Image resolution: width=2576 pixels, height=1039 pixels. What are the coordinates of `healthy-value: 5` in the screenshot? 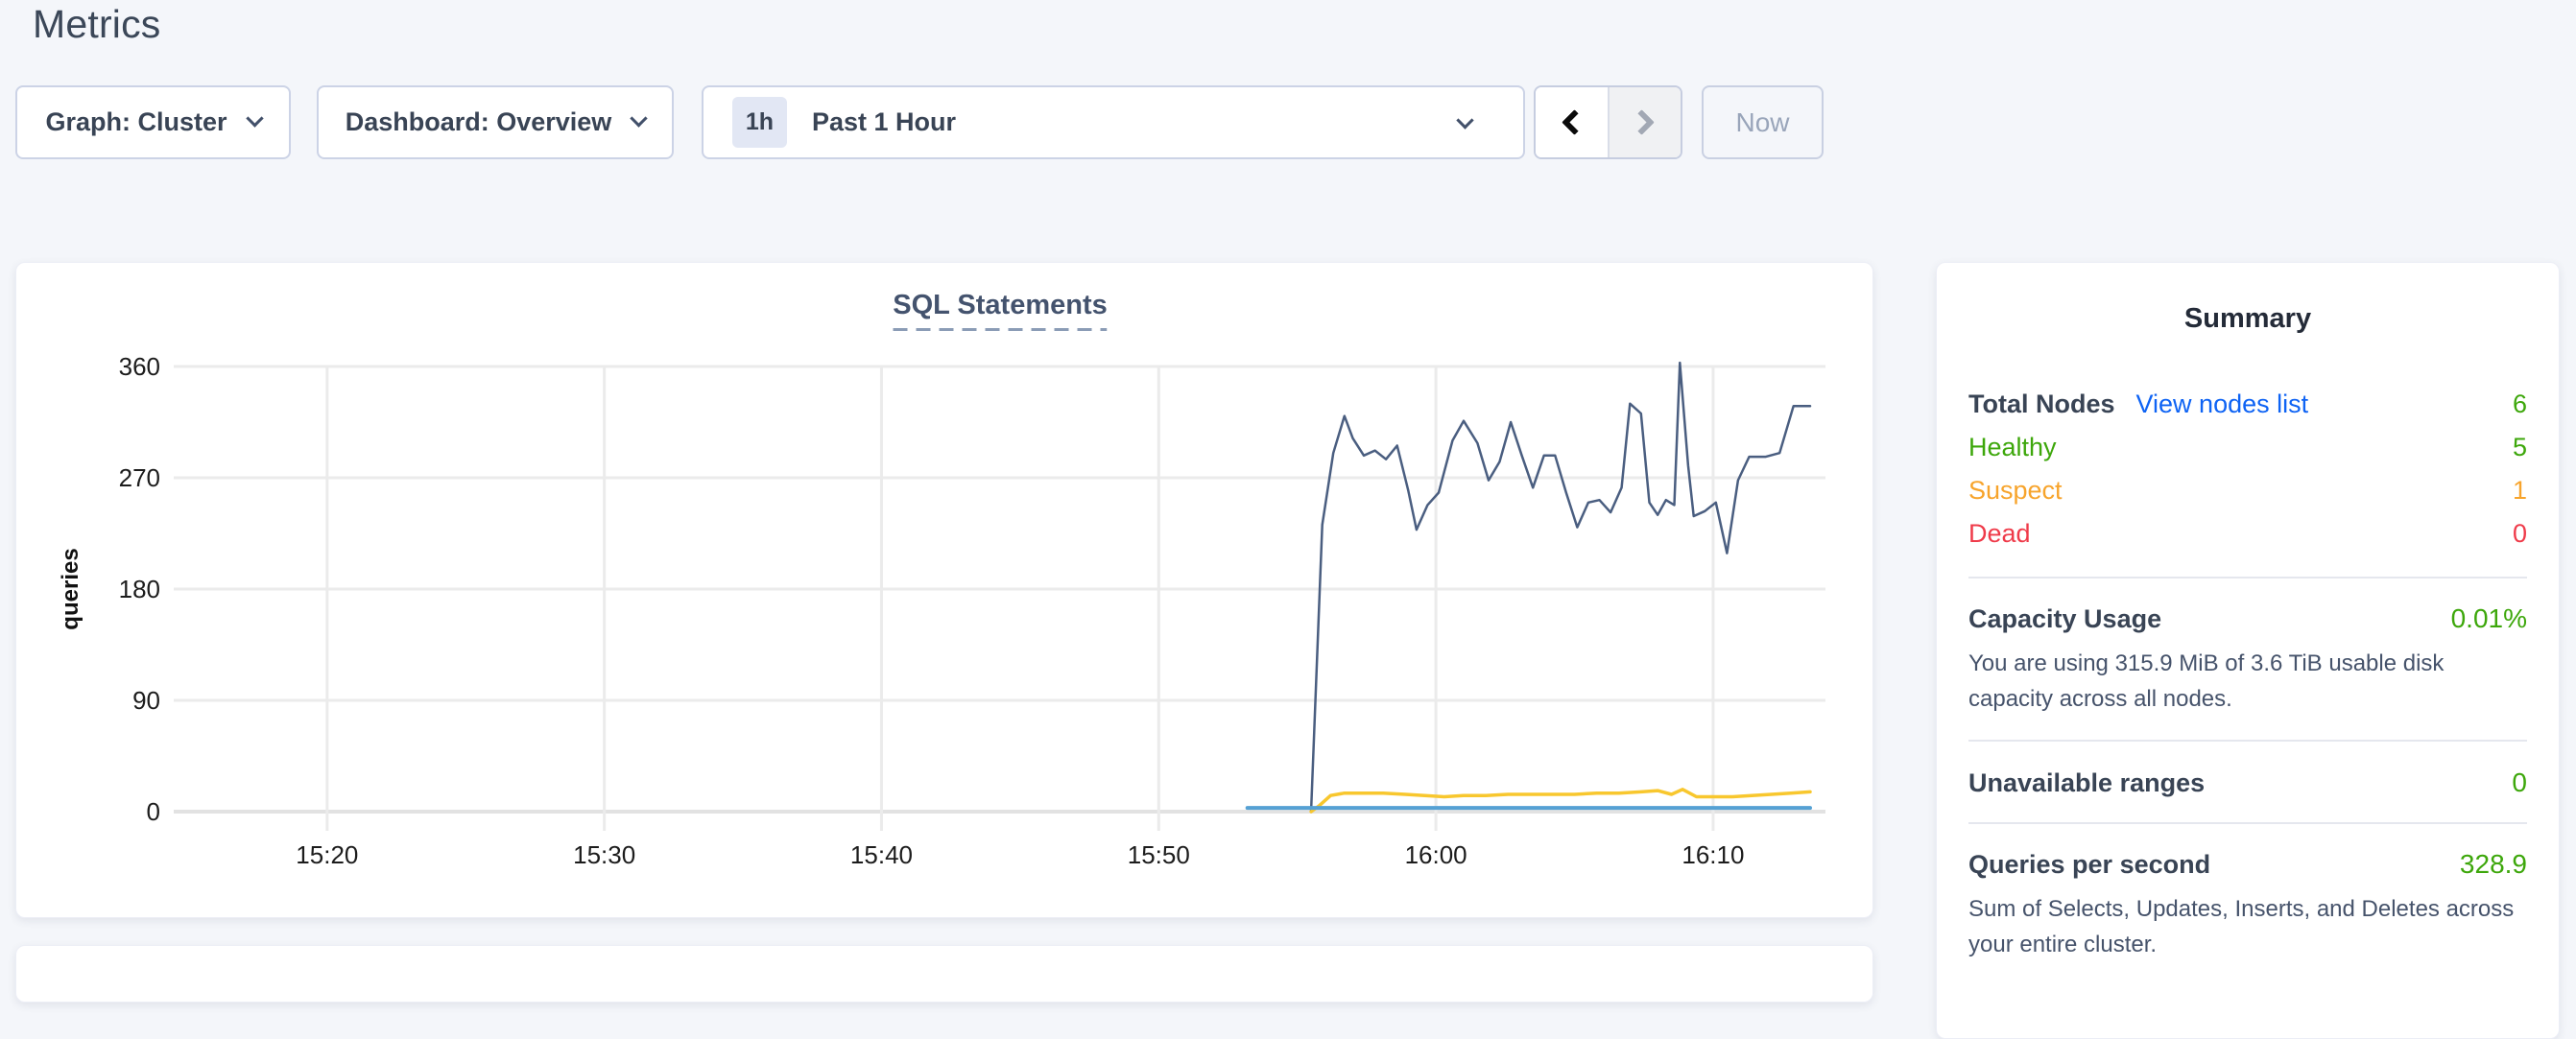 It's located at (2519, 447).